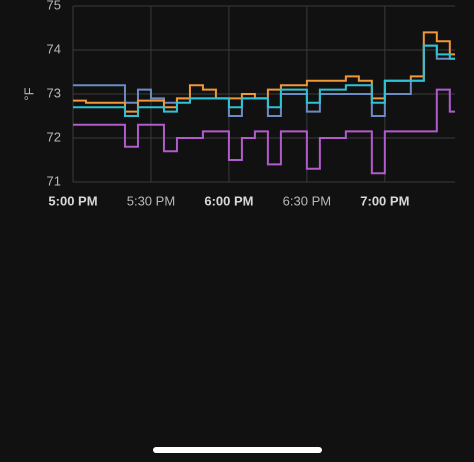 Image resolution: width=474 pixels, height=462 pixels. I want to click on home-indicator, so click(237, 450).